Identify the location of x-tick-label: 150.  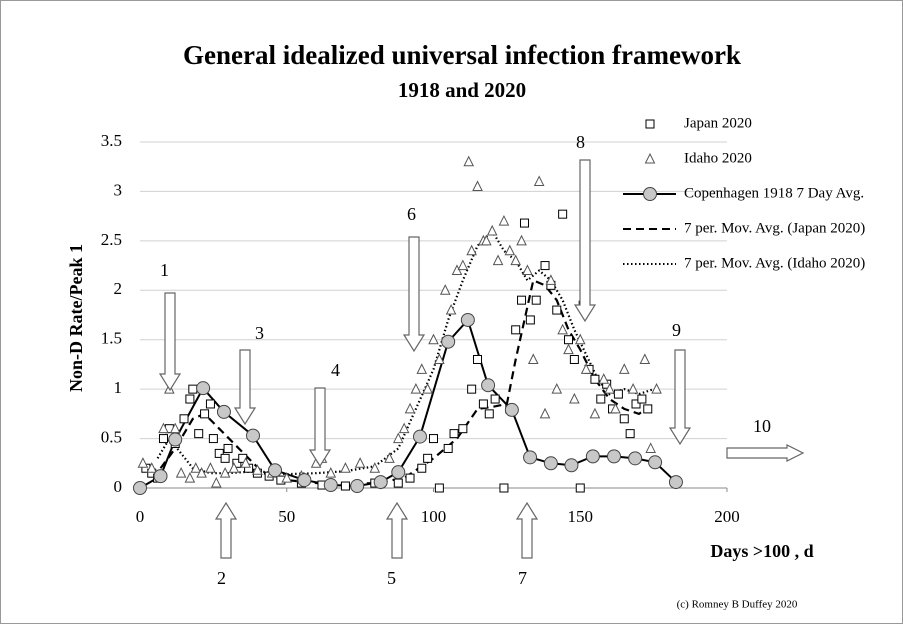
(581, 516).